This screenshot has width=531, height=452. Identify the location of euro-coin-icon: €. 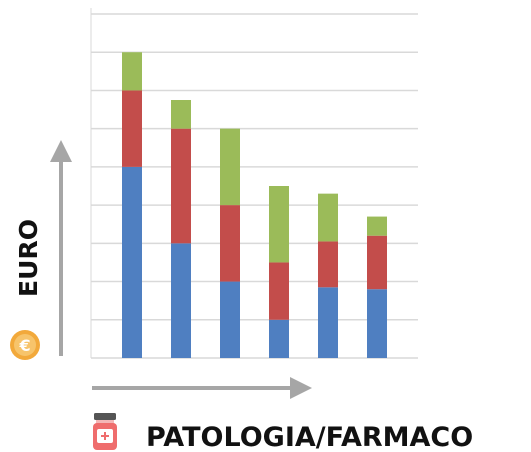
(25, 345).